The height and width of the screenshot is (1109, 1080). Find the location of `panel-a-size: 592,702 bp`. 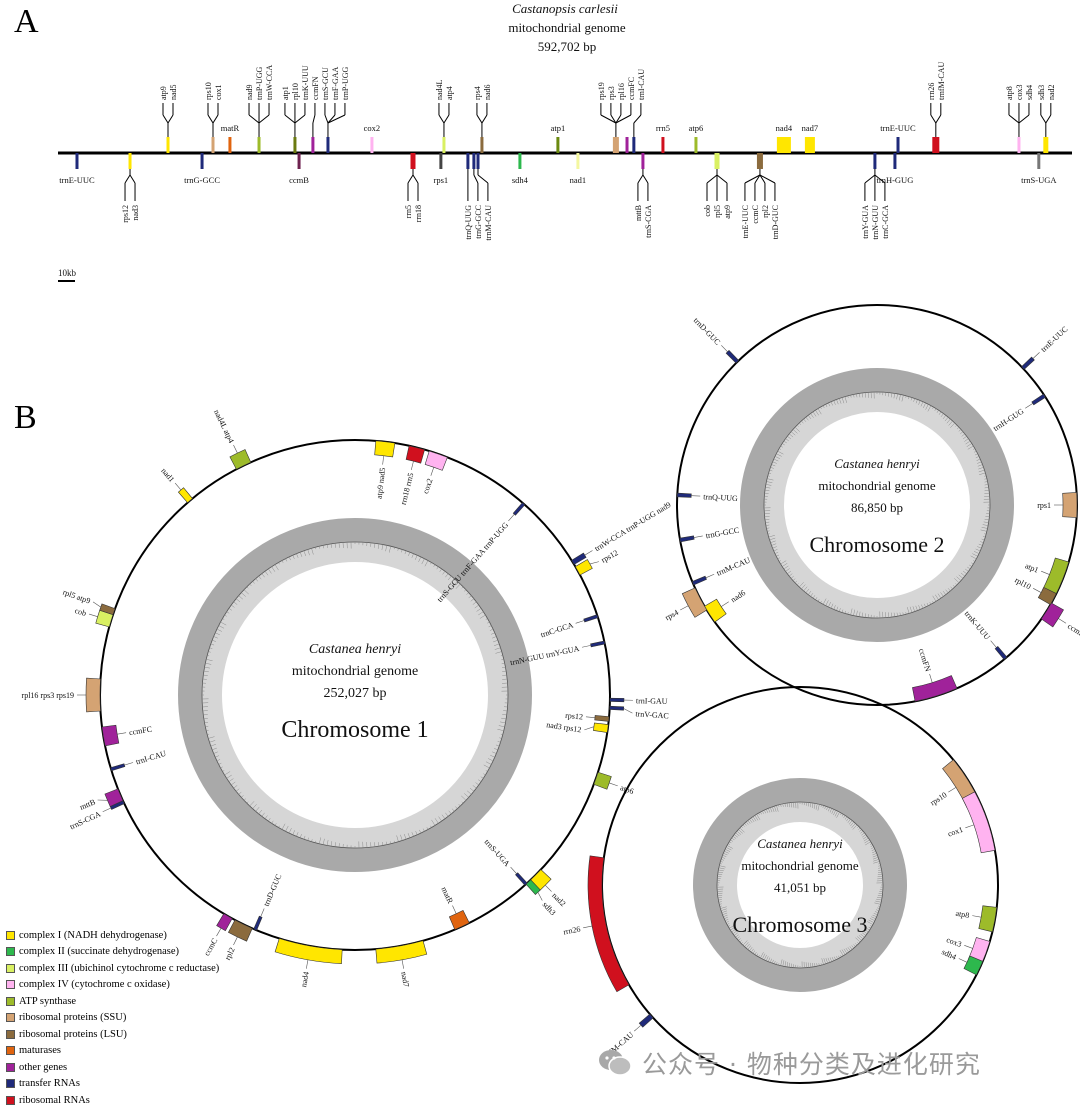

panel-a-size: 592,702 bp is located at coordinates (567, 46).